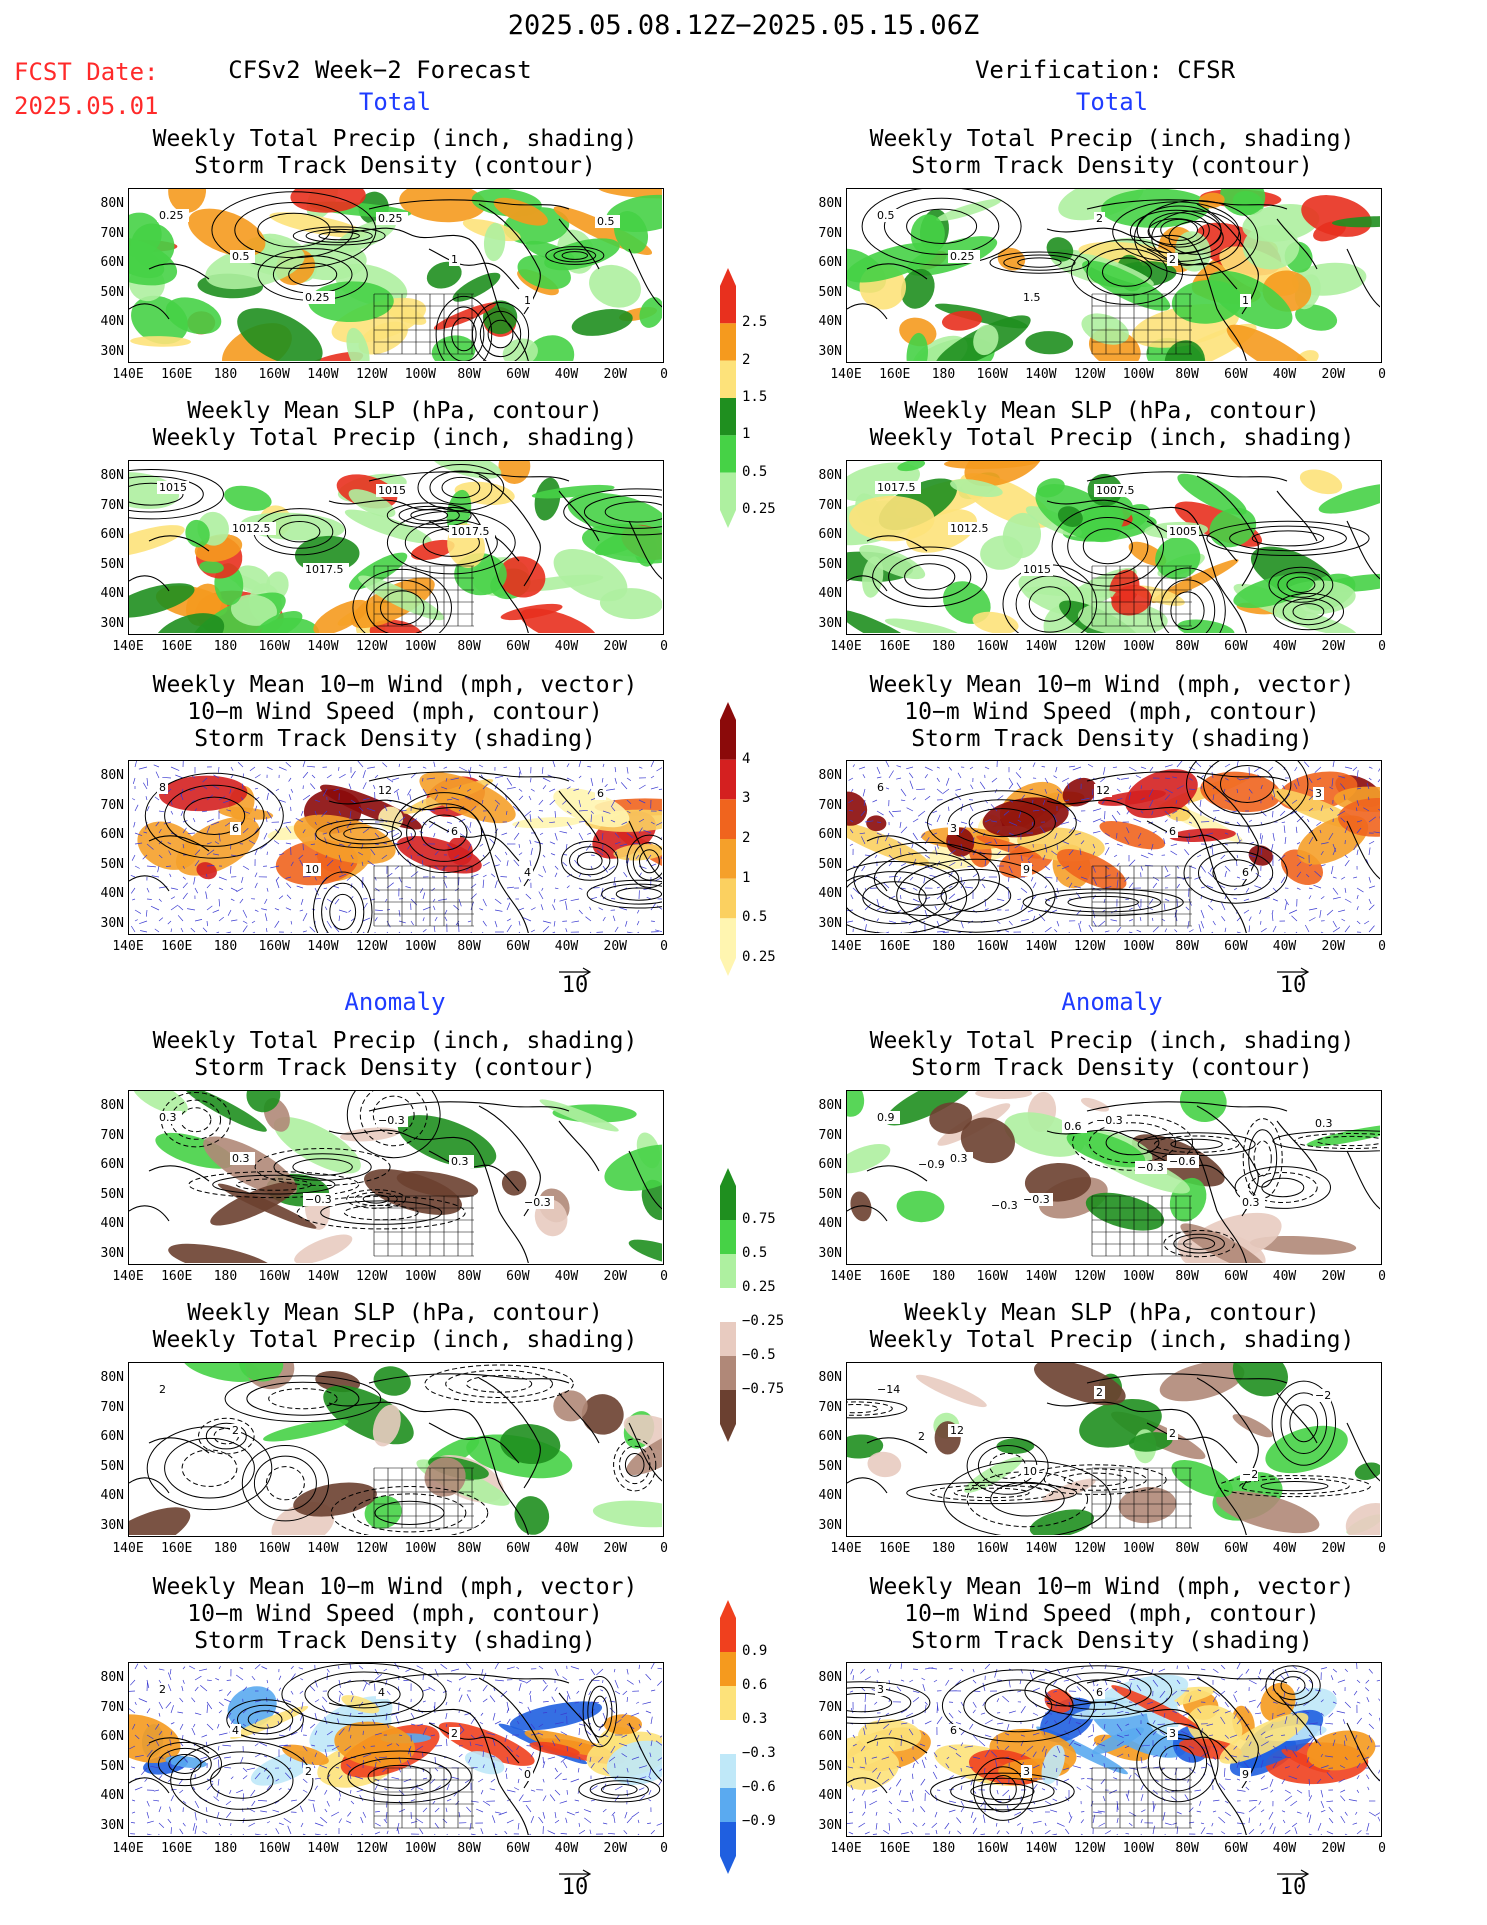 The width and height of the screenshot is (1487, 1925). Describe the element at coordinates (1293, 1887) in the screenshot. I see `vector-scale-value: 10` at that location.